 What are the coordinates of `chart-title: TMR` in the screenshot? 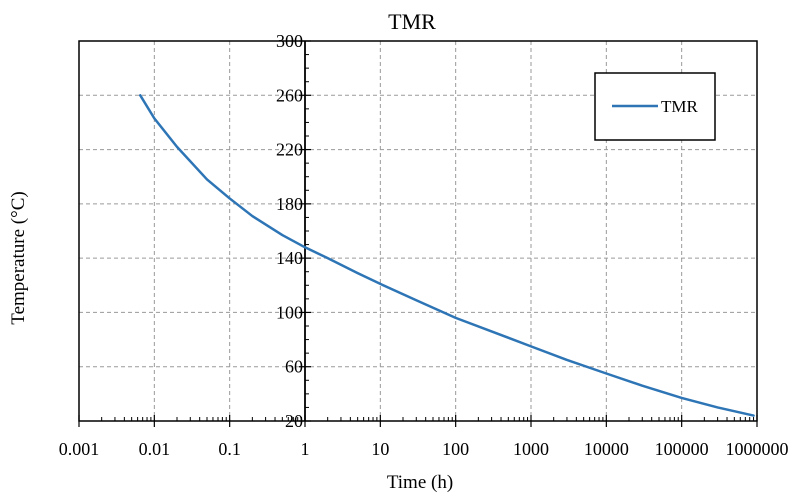 It's located at (412, 21).